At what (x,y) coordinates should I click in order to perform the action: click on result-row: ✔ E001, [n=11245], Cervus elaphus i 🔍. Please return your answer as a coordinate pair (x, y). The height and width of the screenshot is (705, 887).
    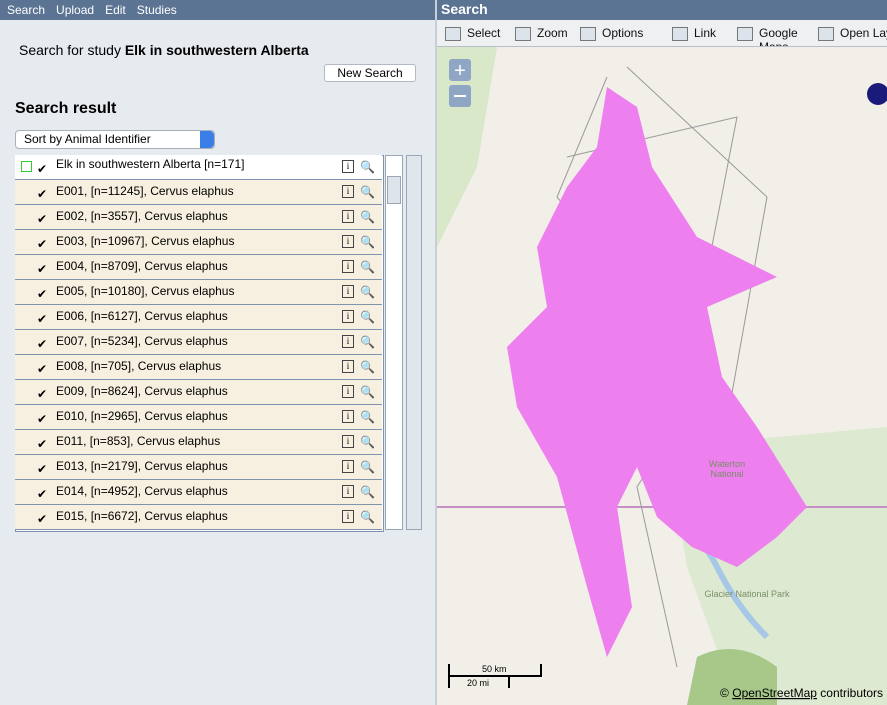
    Looking at the image, I should click on (198, 192).